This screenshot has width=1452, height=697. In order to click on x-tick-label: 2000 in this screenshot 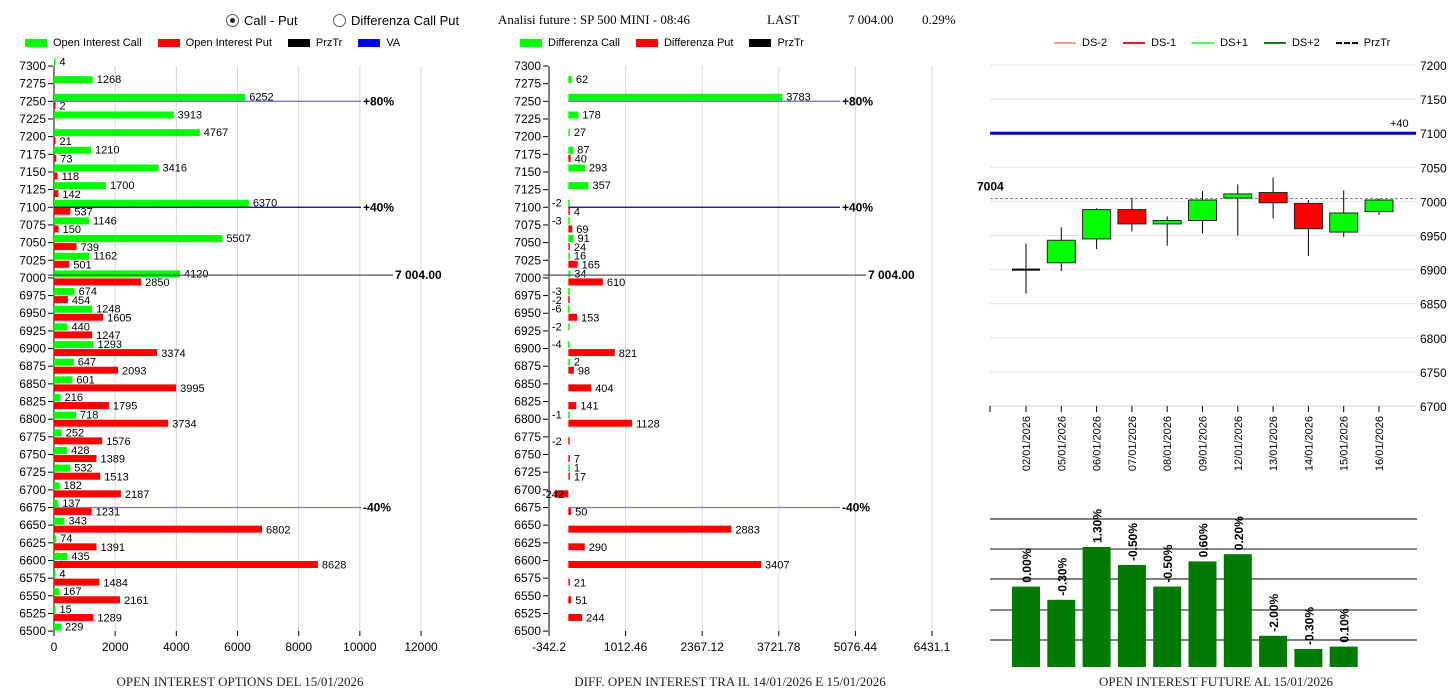, I will do `click(115, 647)`.